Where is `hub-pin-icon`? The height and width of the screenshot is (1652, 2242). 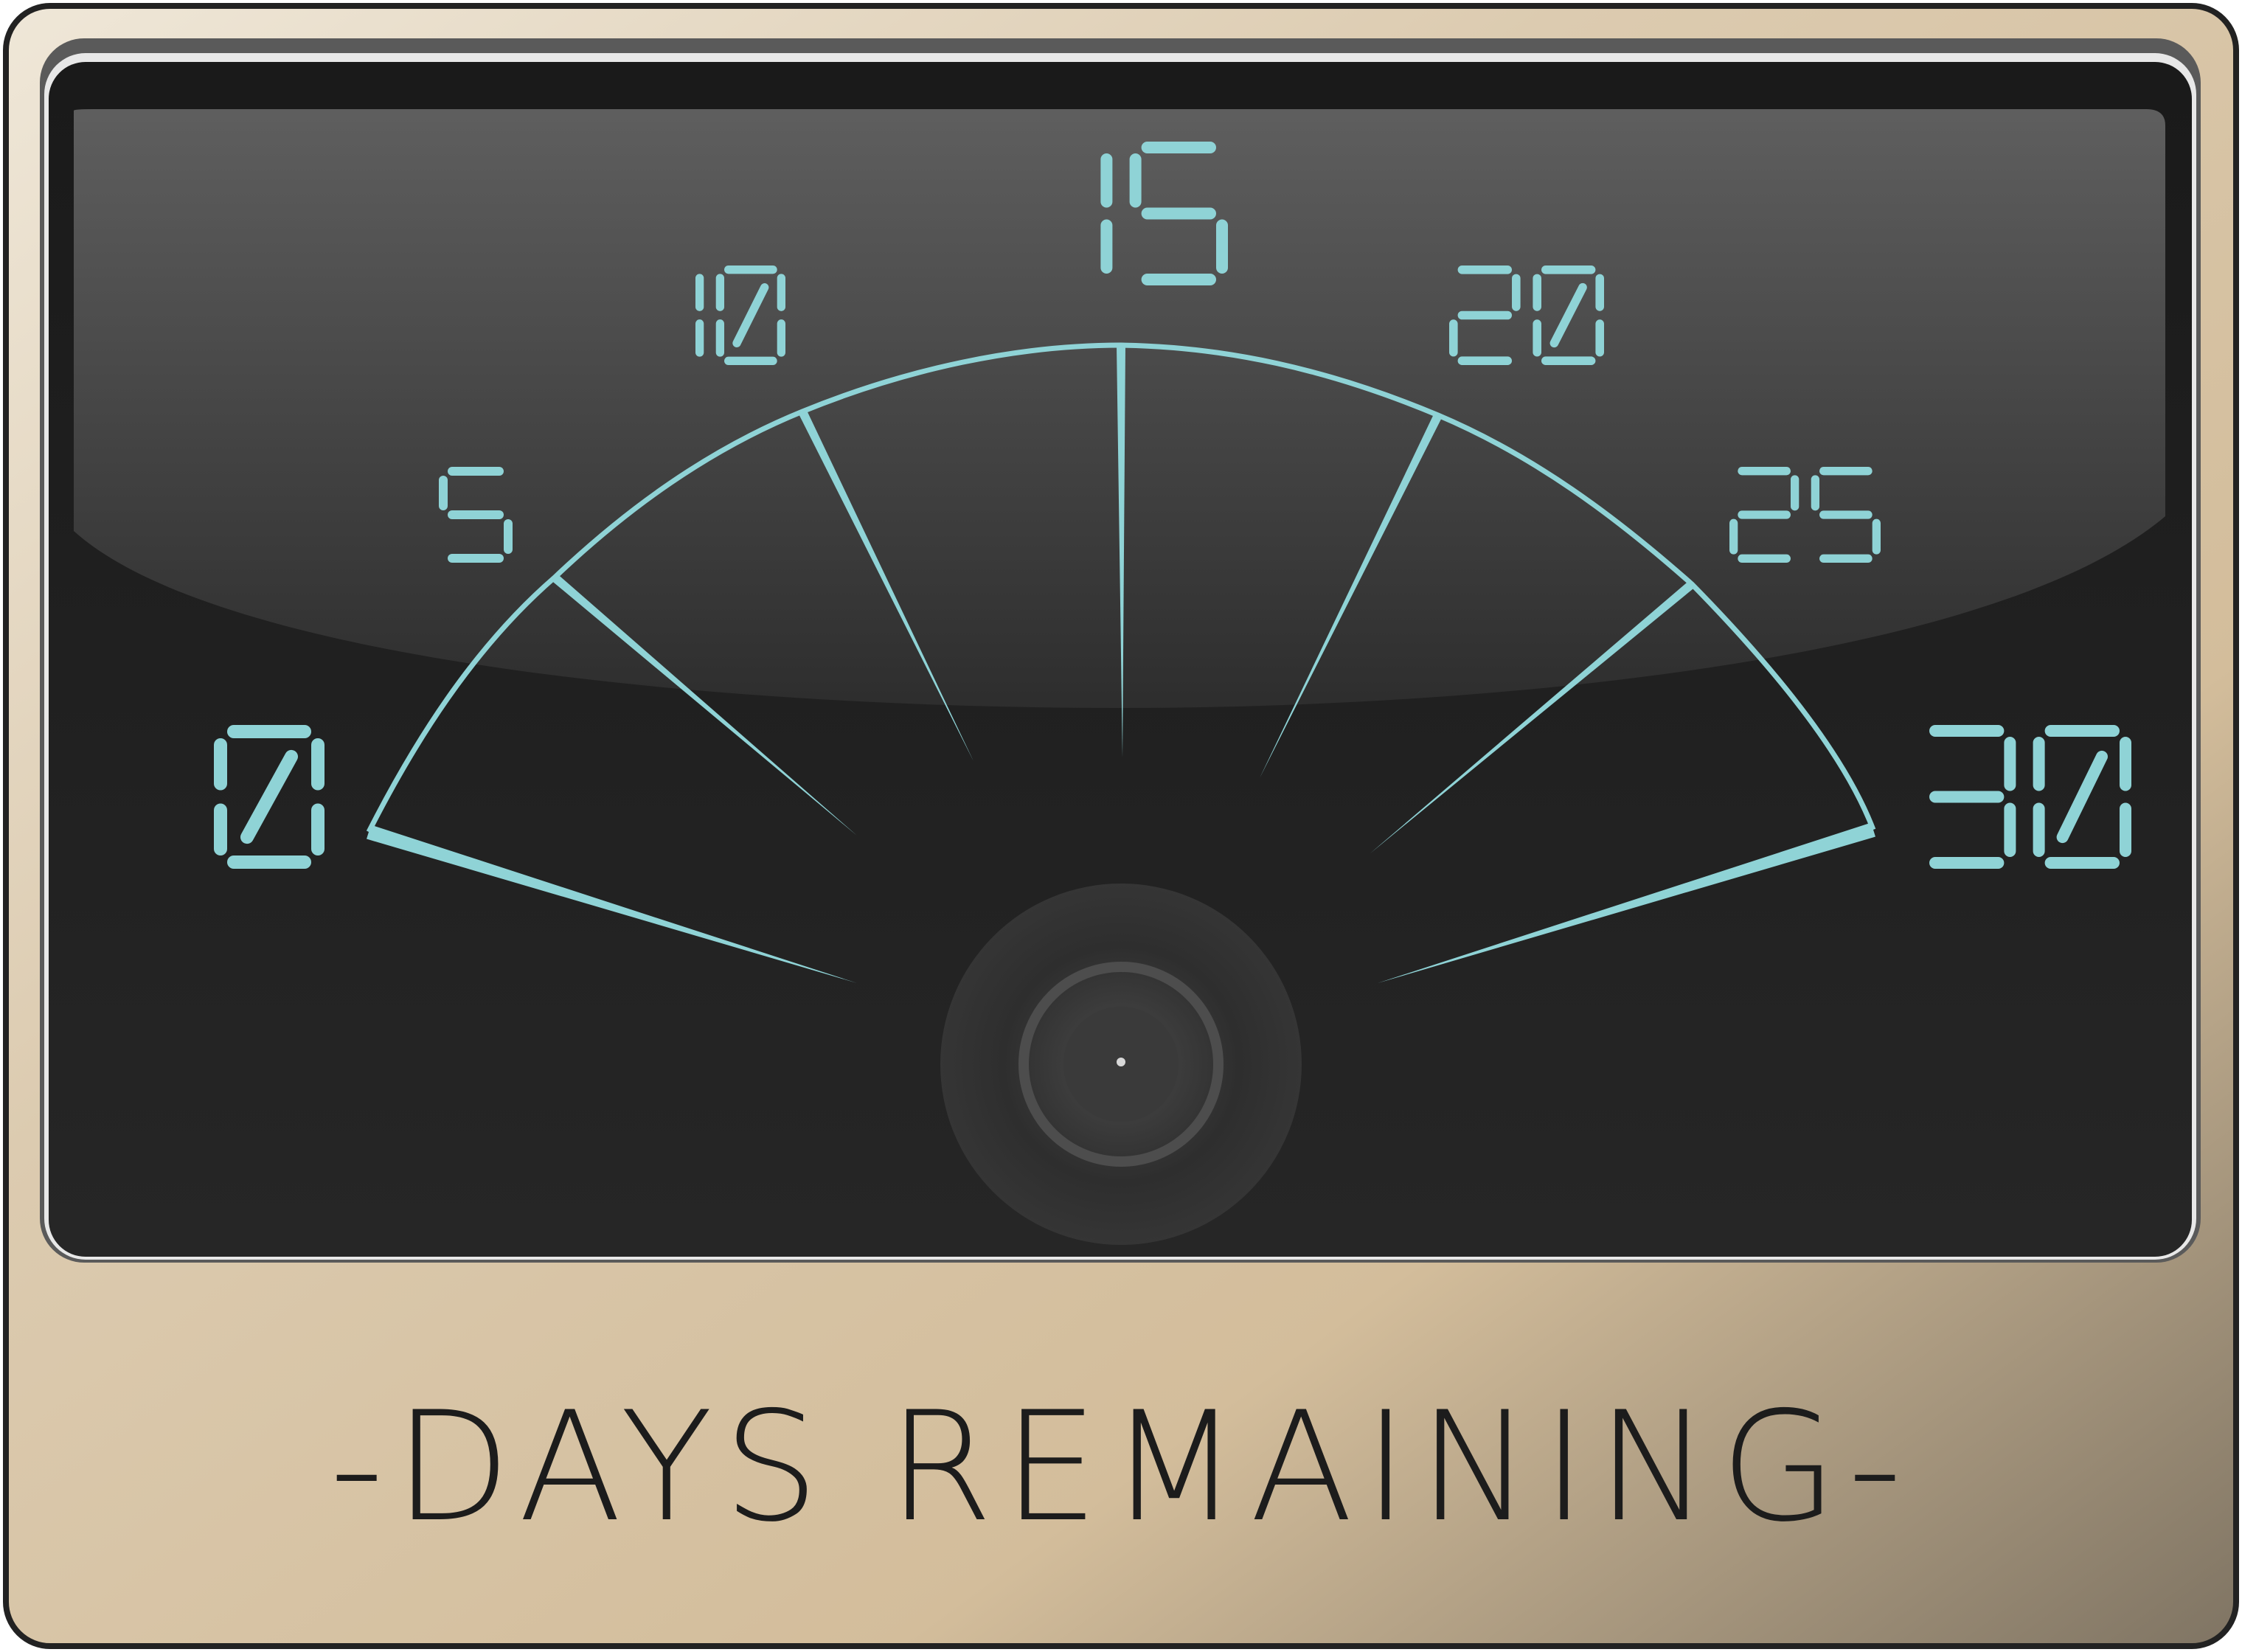
hub-pin-icon is located at coordinates (1121, 1062).